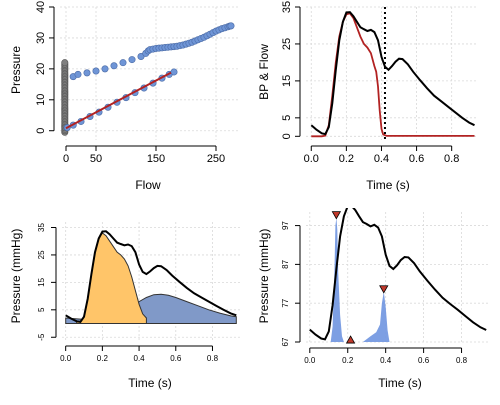  I want to click on y-tick-label: -5, so click(41, 337).